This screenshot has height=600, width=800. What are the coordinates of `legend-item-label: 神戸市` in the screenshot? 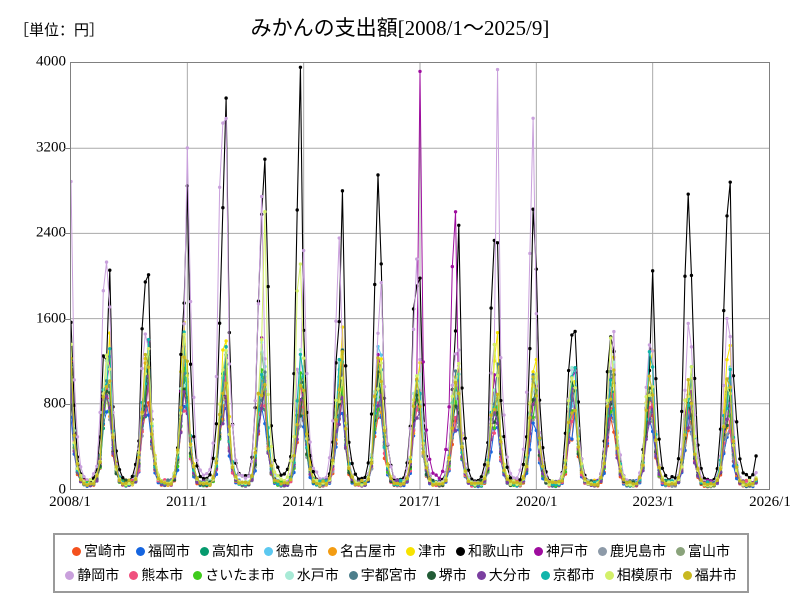 It's located at (567, 551).